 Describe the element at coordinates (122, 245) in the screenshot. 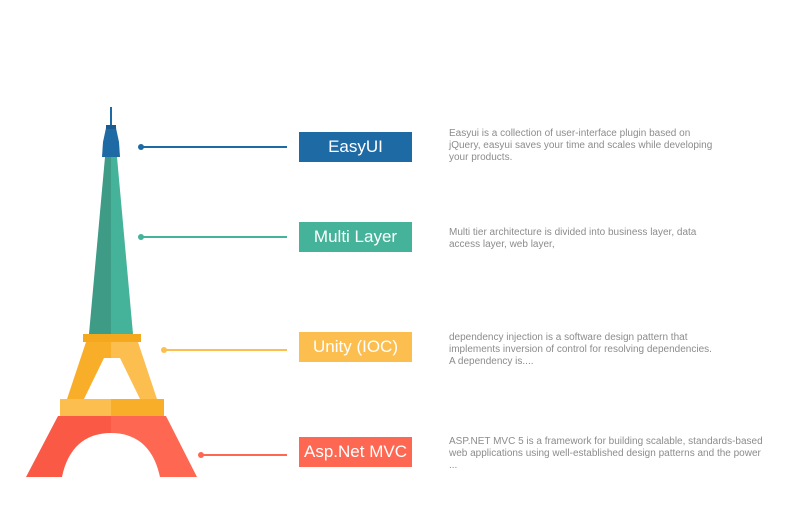

I see `tower-upper-shaft-light` at that location.